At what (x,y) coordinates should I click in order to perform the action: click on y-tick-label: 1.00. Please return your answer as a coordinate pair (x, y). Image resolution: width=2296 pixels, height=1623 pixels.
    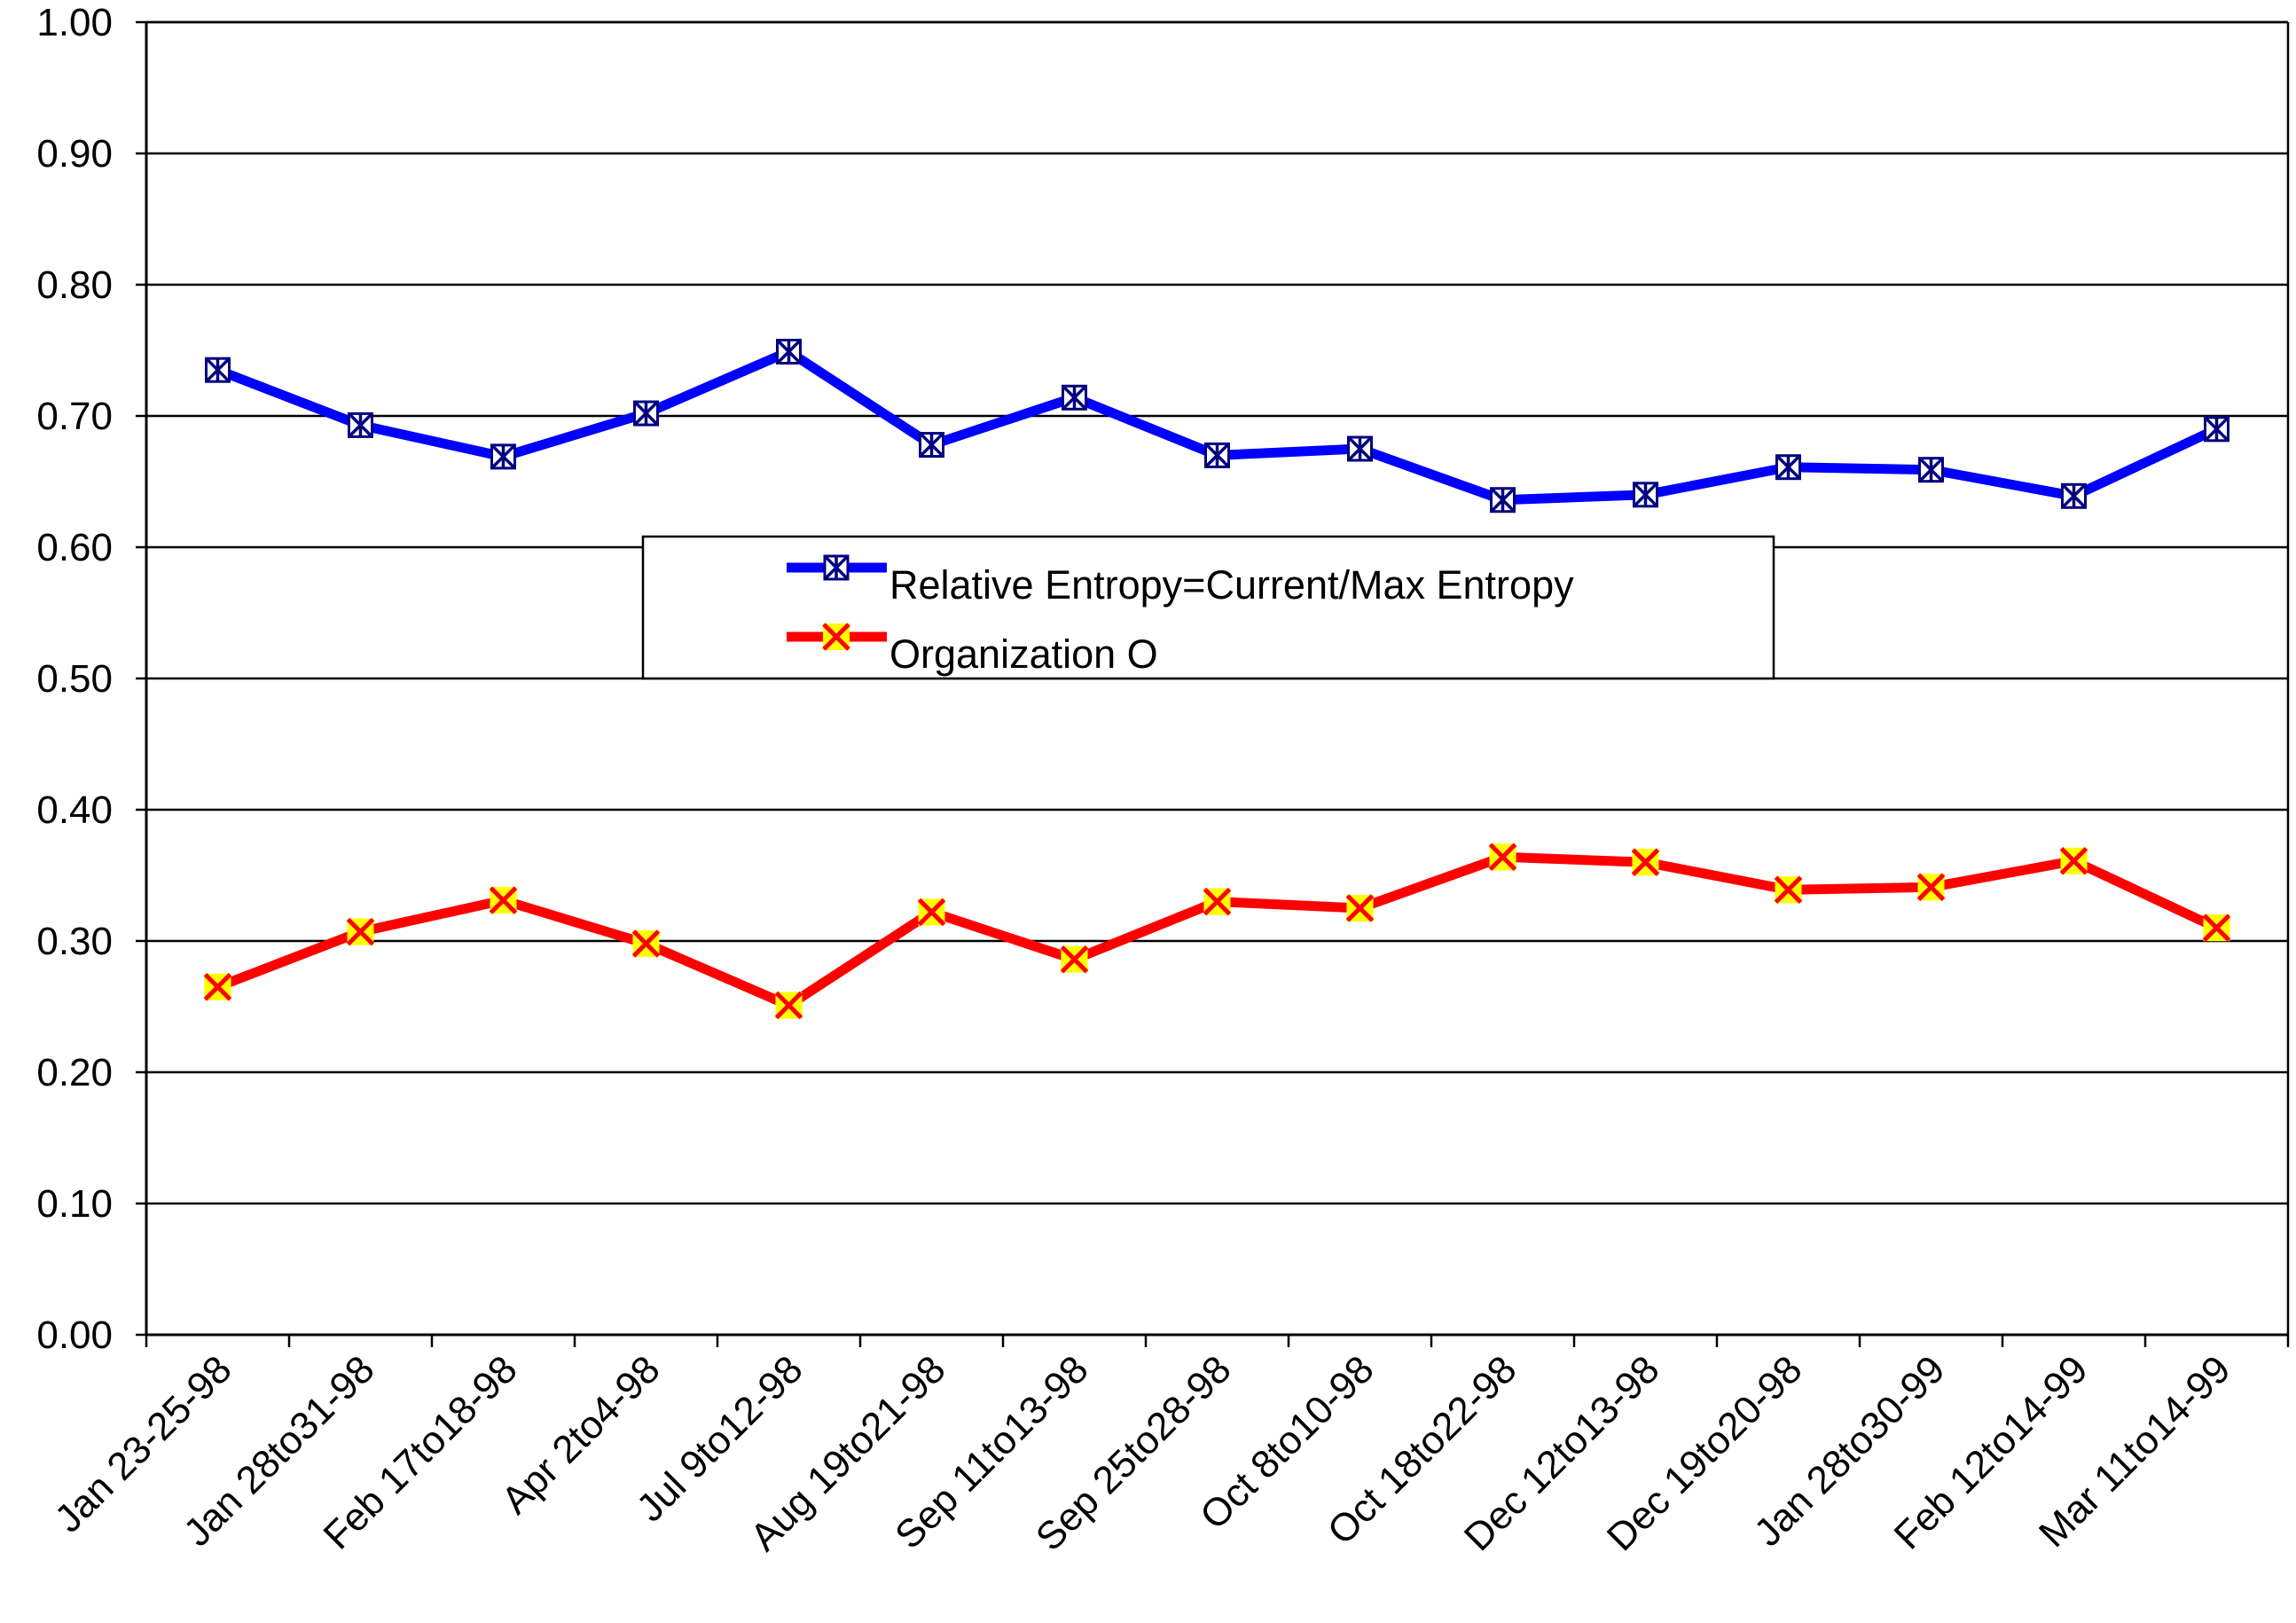
    Looking at the image, I should click on (74, 22).